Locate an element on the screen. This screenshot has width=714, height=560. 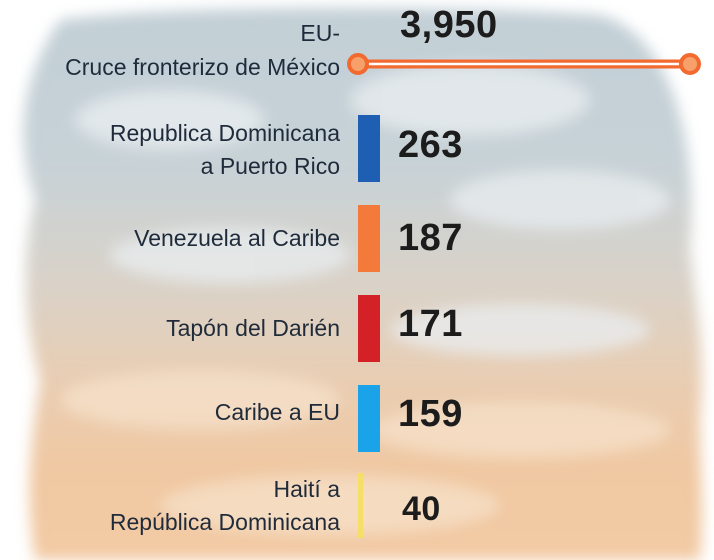
category-label-line1: Tapón del Darién is located at coordinates (253, 328).